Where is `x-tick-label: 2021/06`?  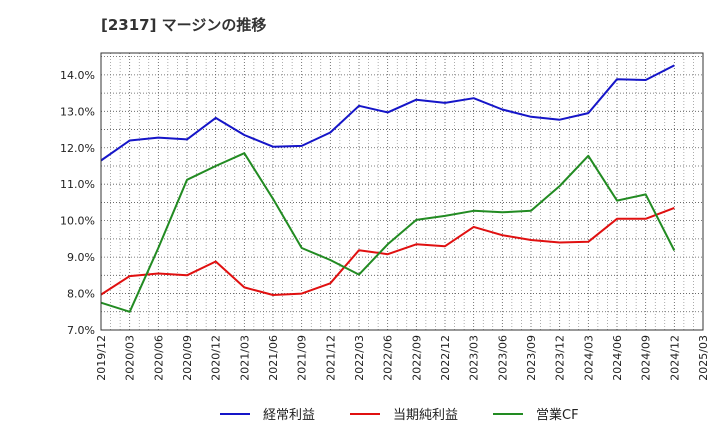
x-tick-label: 2021/06 is located at coordinates (273, 358).